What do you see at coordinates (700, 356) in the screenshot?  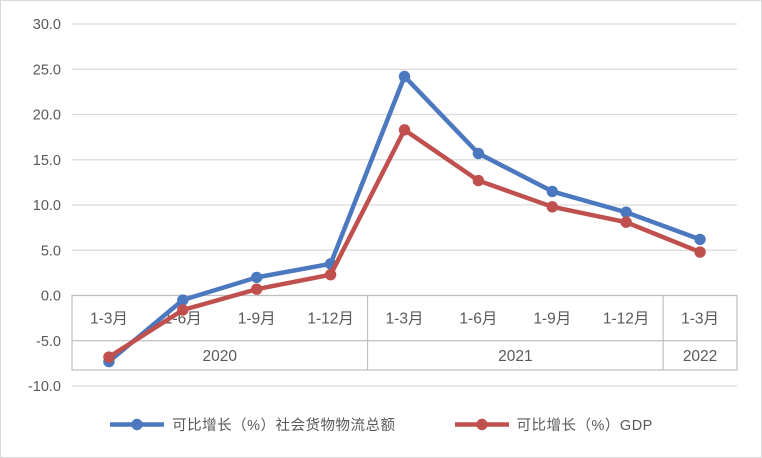 I see `year-label: 2022` at bounding box center [700, 356].